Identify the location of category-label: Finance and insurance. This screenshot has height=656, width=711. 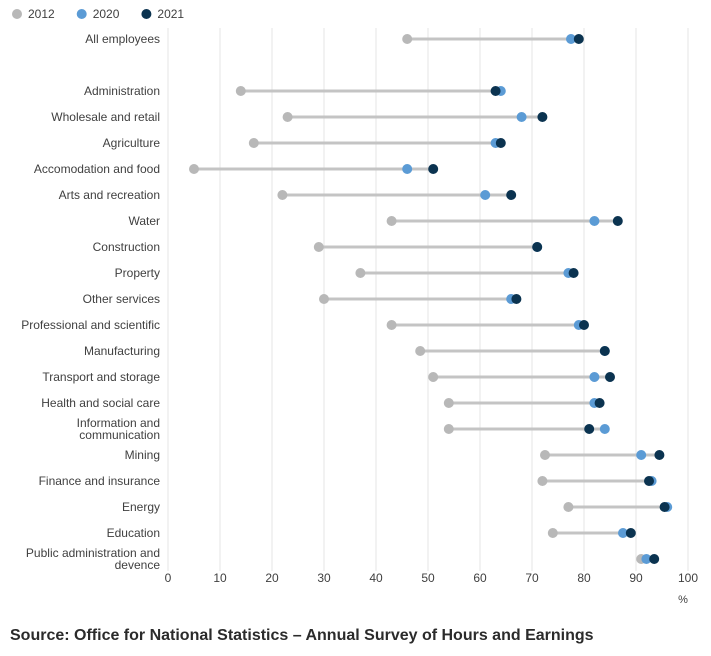
(100, 481).